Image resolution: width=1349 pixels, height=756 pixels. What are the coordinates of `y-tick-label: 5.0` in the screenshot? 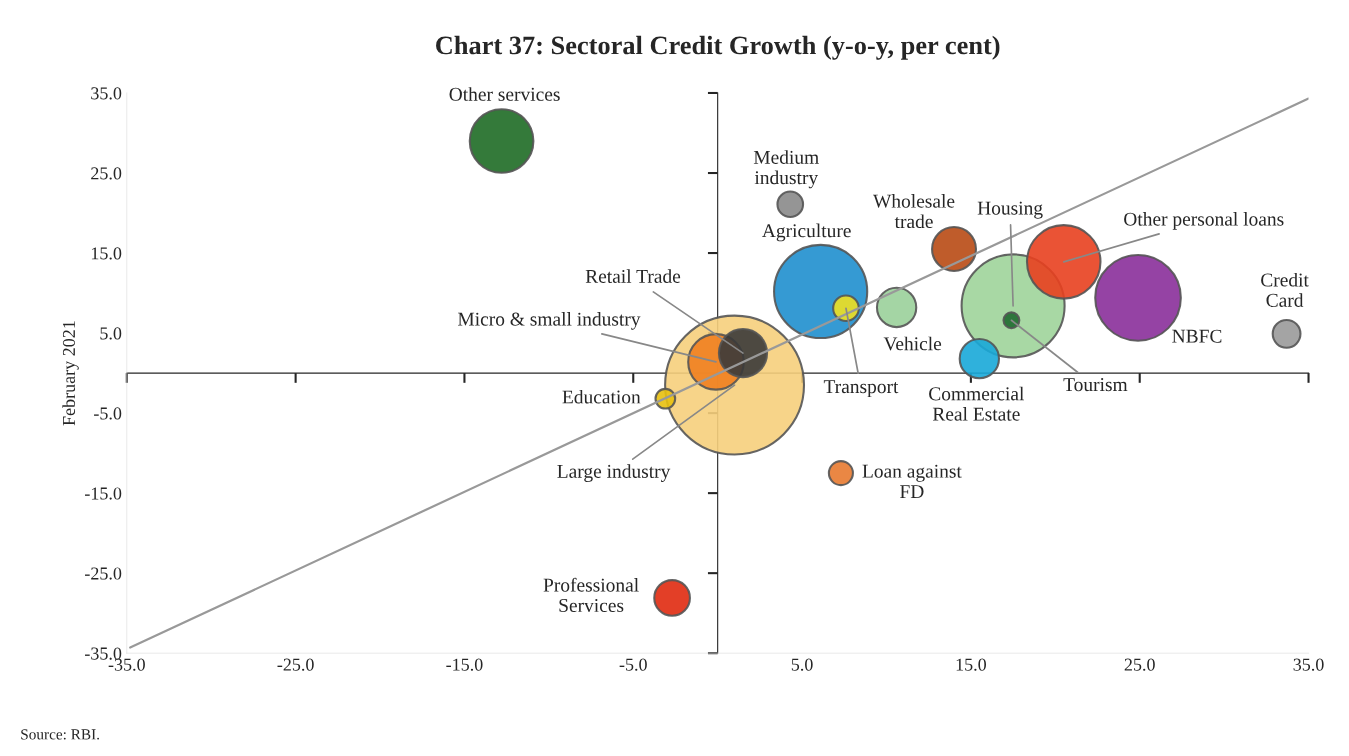 It's located at (111, 333).